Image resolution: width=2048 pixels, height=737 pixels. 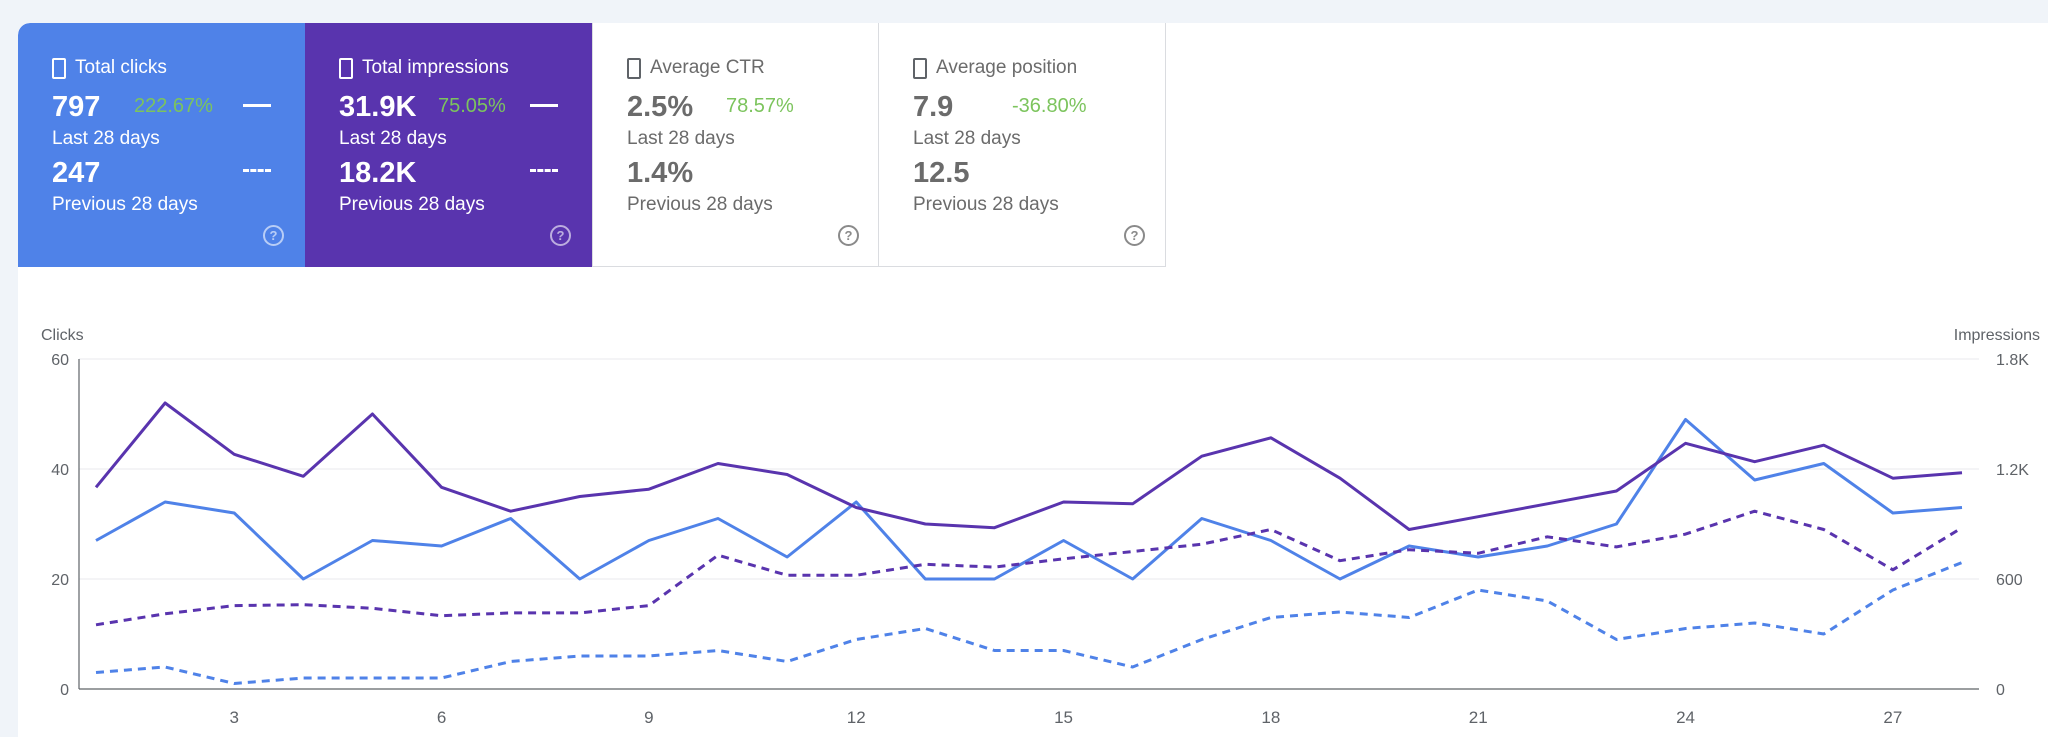 What do you see at coordinates (760, 106) in the screenshot?
I see `change-percent: 78.57%` at bounding box center [760, 106].